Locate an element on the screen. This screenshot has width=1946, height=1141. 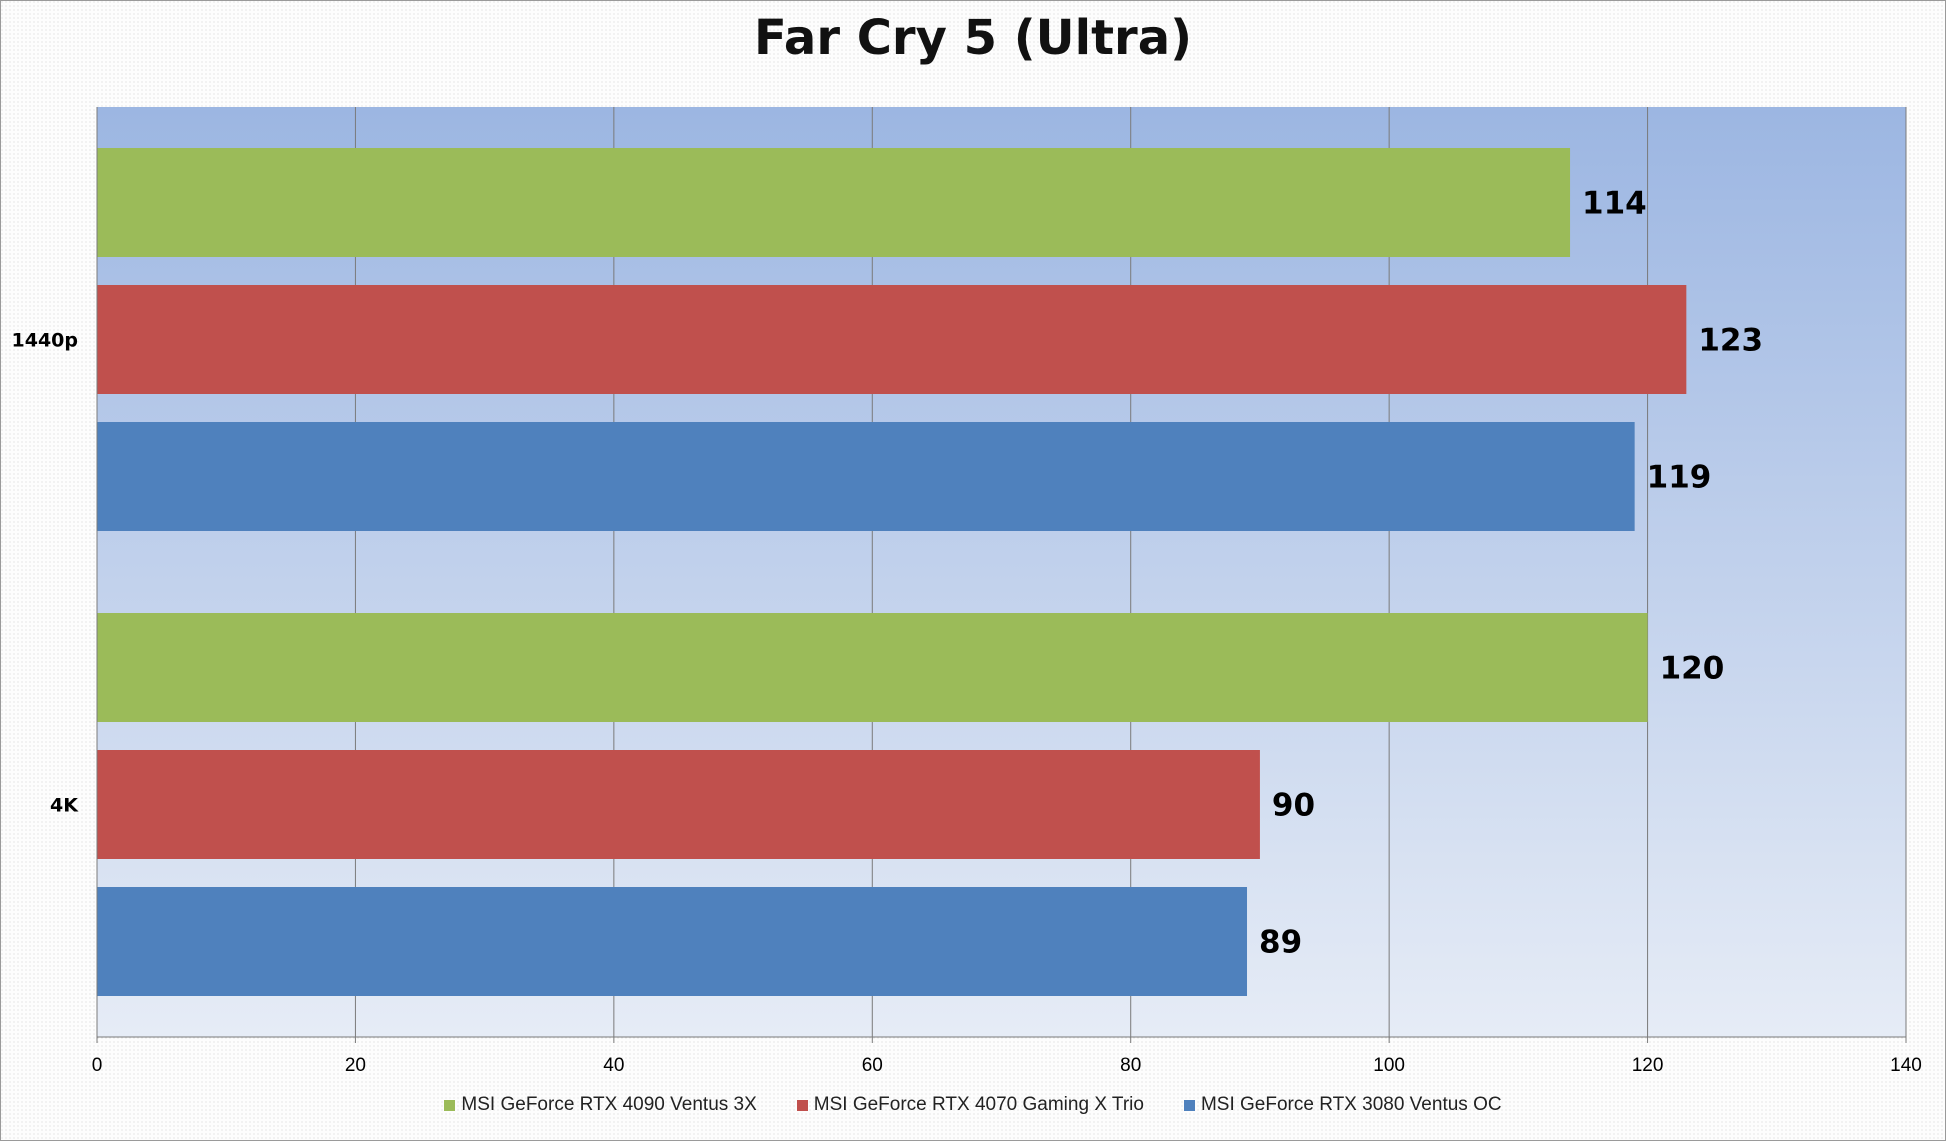
legend-label: MSI GeForce RTX 4070 Gaming X Trio is located at coordinates (978, 1104).